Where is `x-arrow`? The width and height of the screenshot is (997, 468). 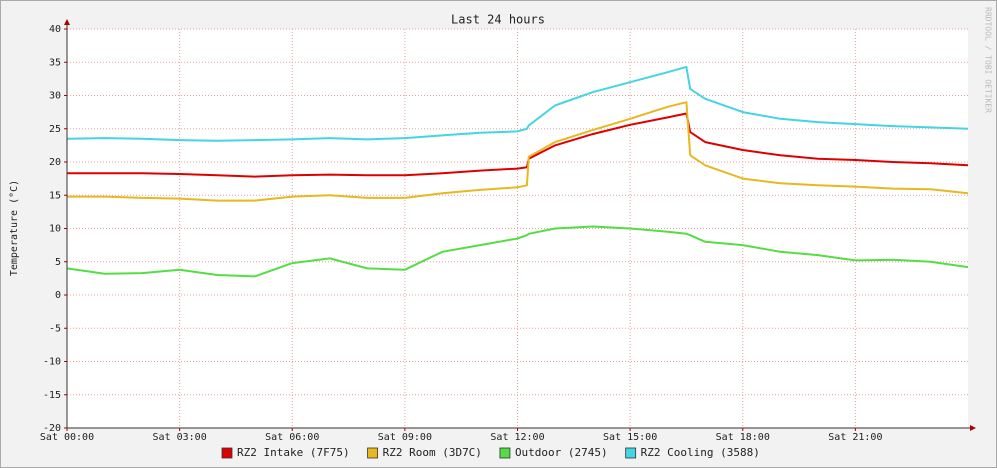
x-arrow is located at coordinates (973, 428).